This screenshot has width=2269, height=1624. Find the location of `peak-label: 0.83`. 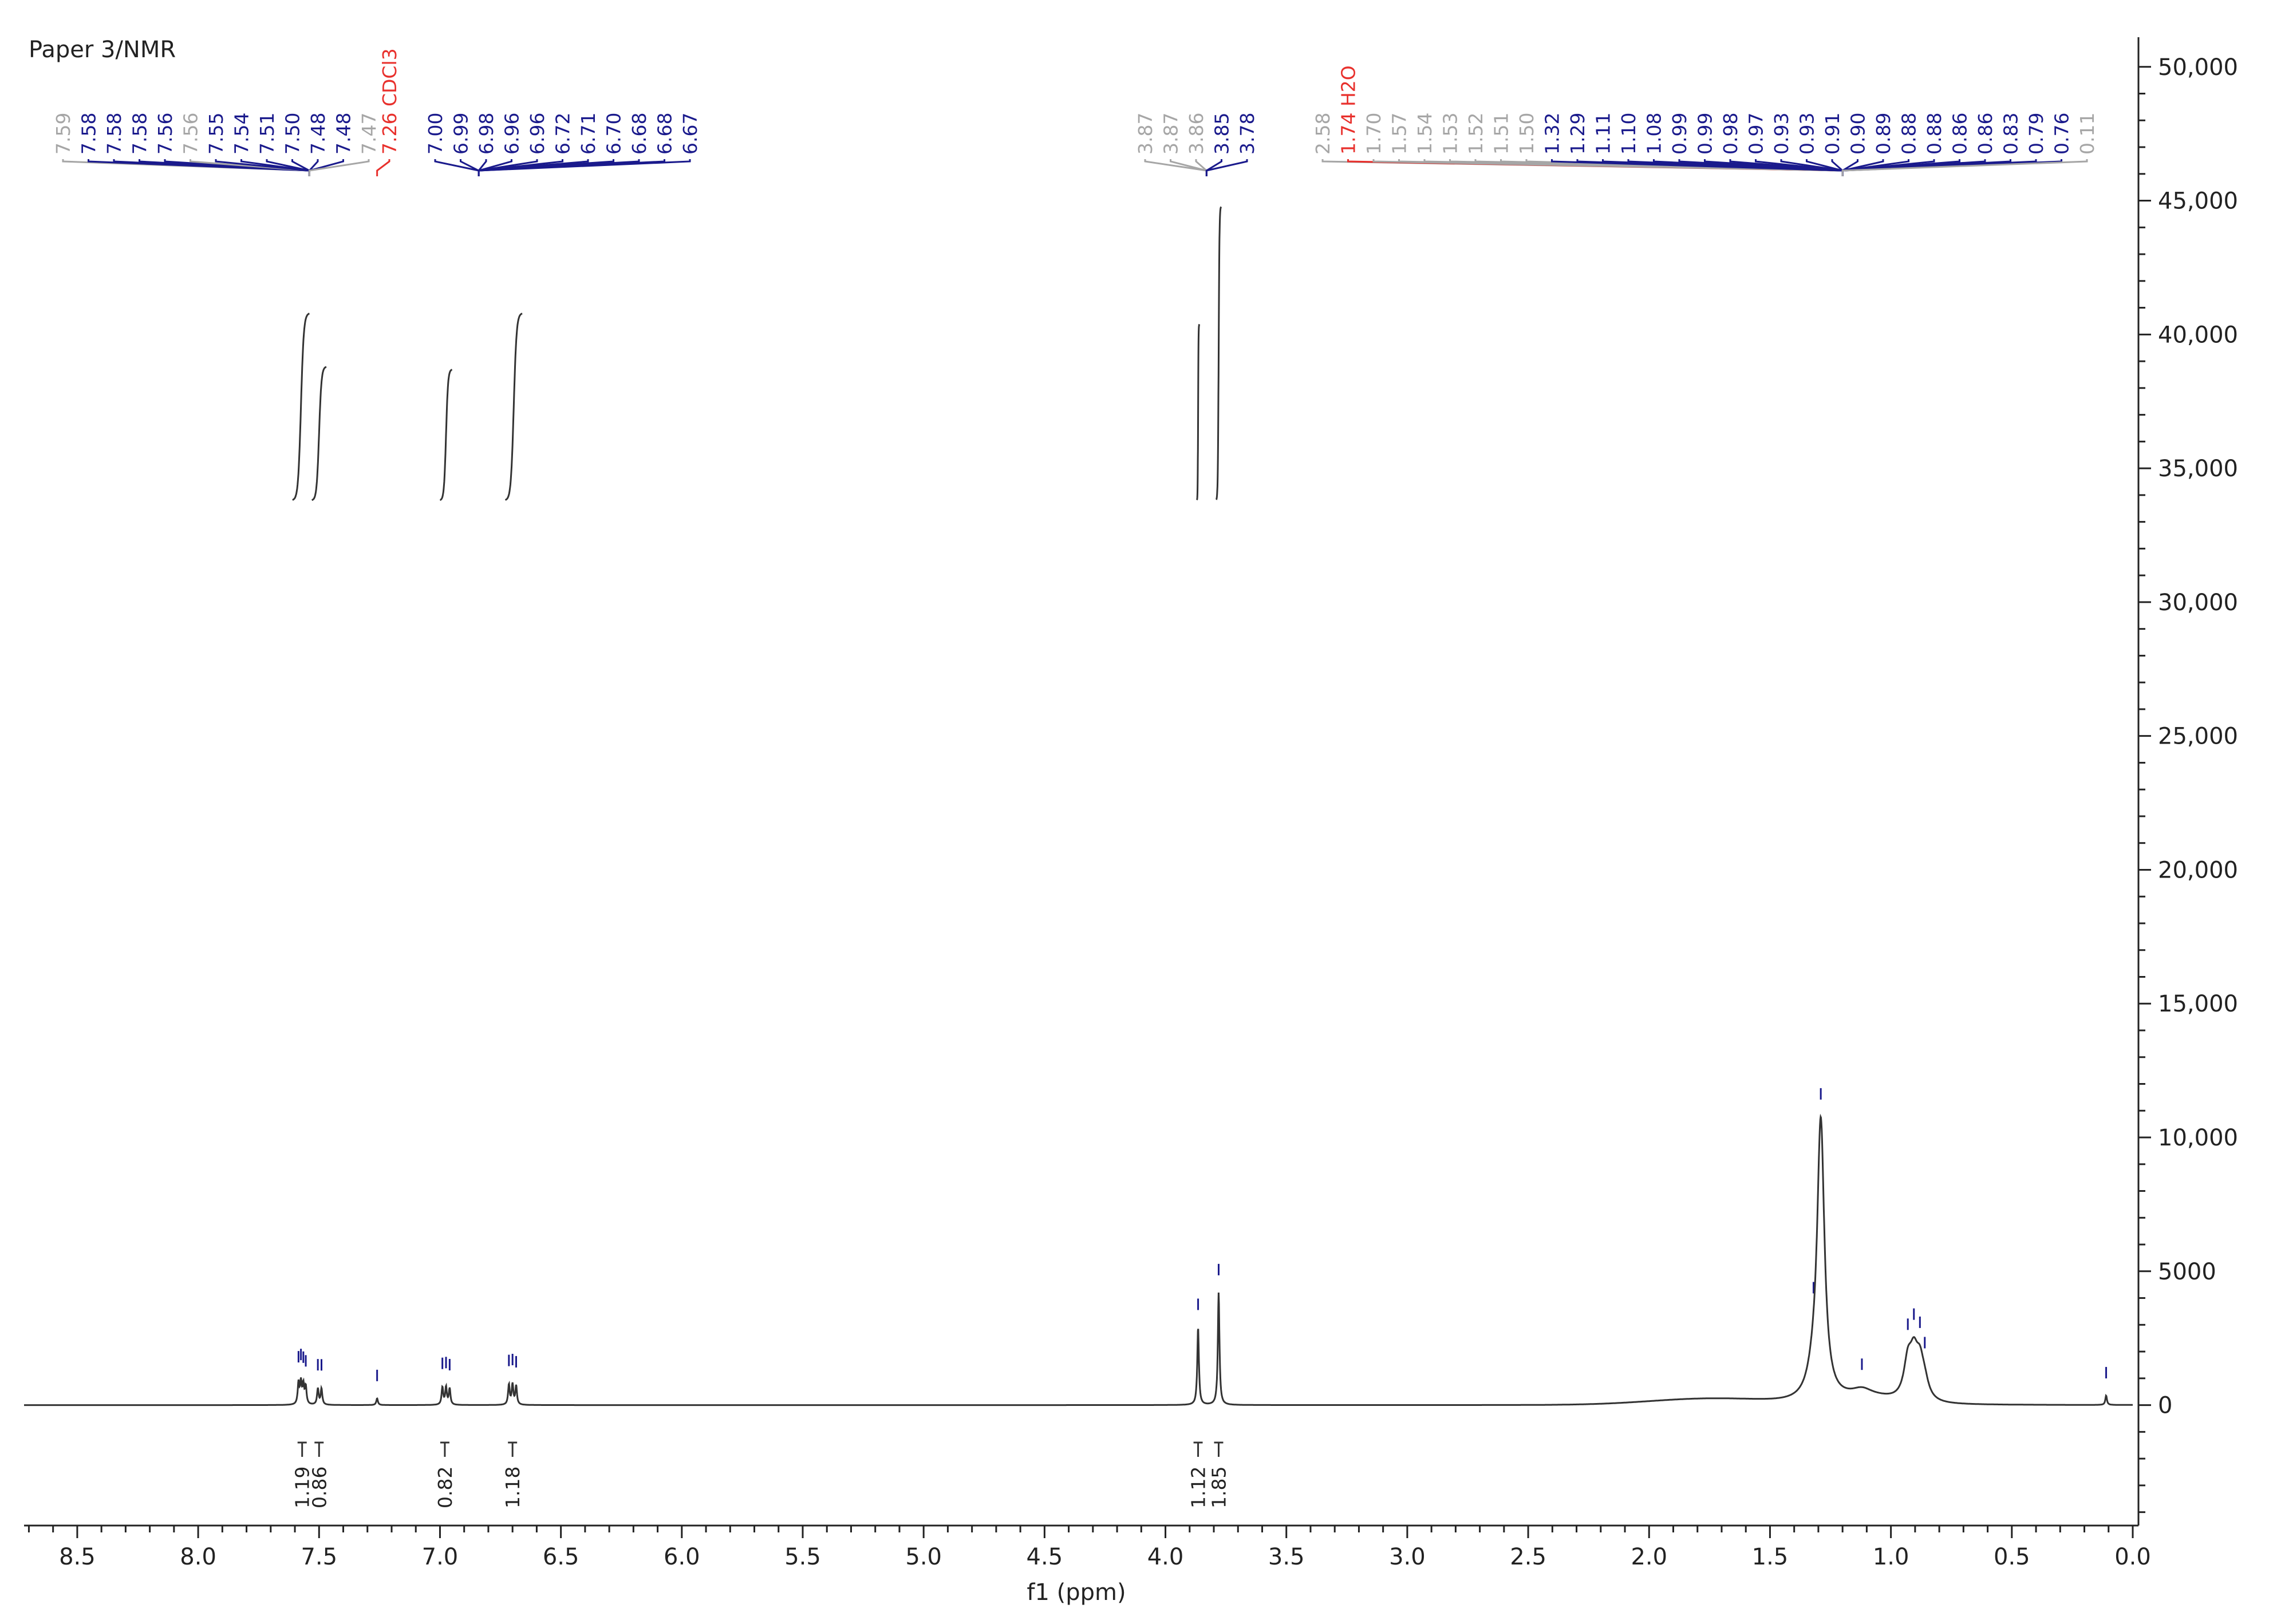

peak-label: 0.83 is located at coordinates (2011, 134).